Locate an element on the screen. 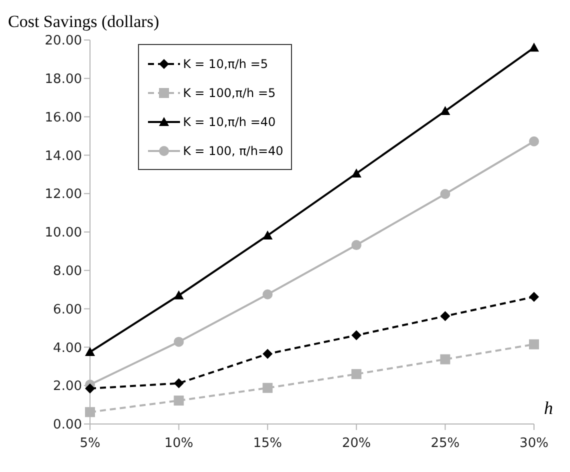  legend-label: K = 10,π/h =40 is located at coordinates (229, 121).